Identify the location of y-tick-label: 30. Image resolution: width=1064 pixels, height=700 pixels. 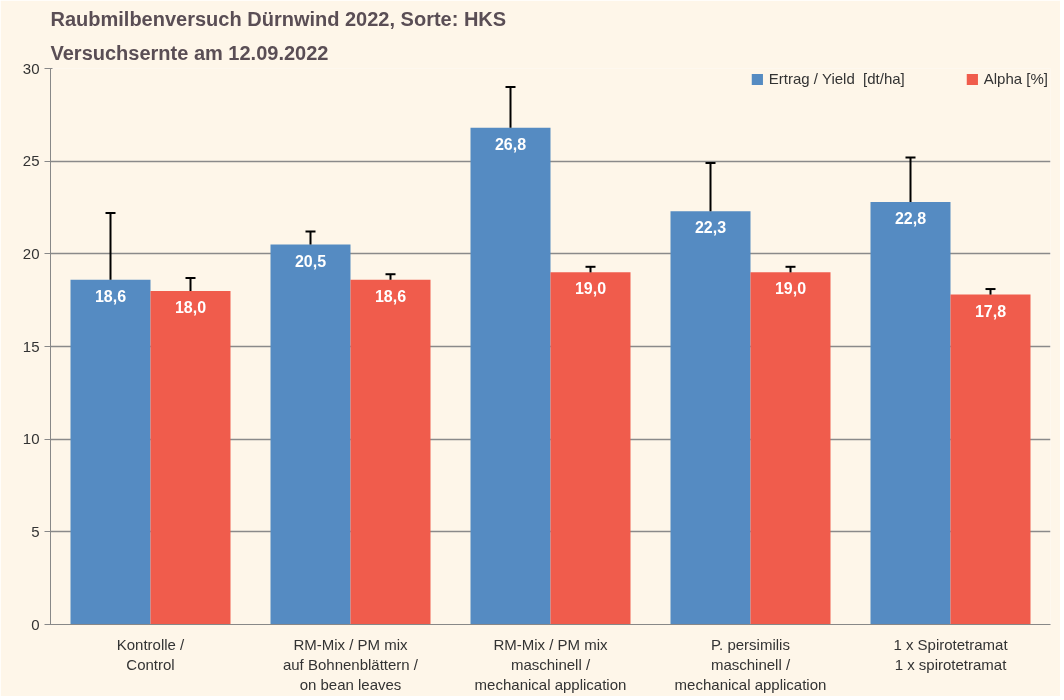
(31, 68).